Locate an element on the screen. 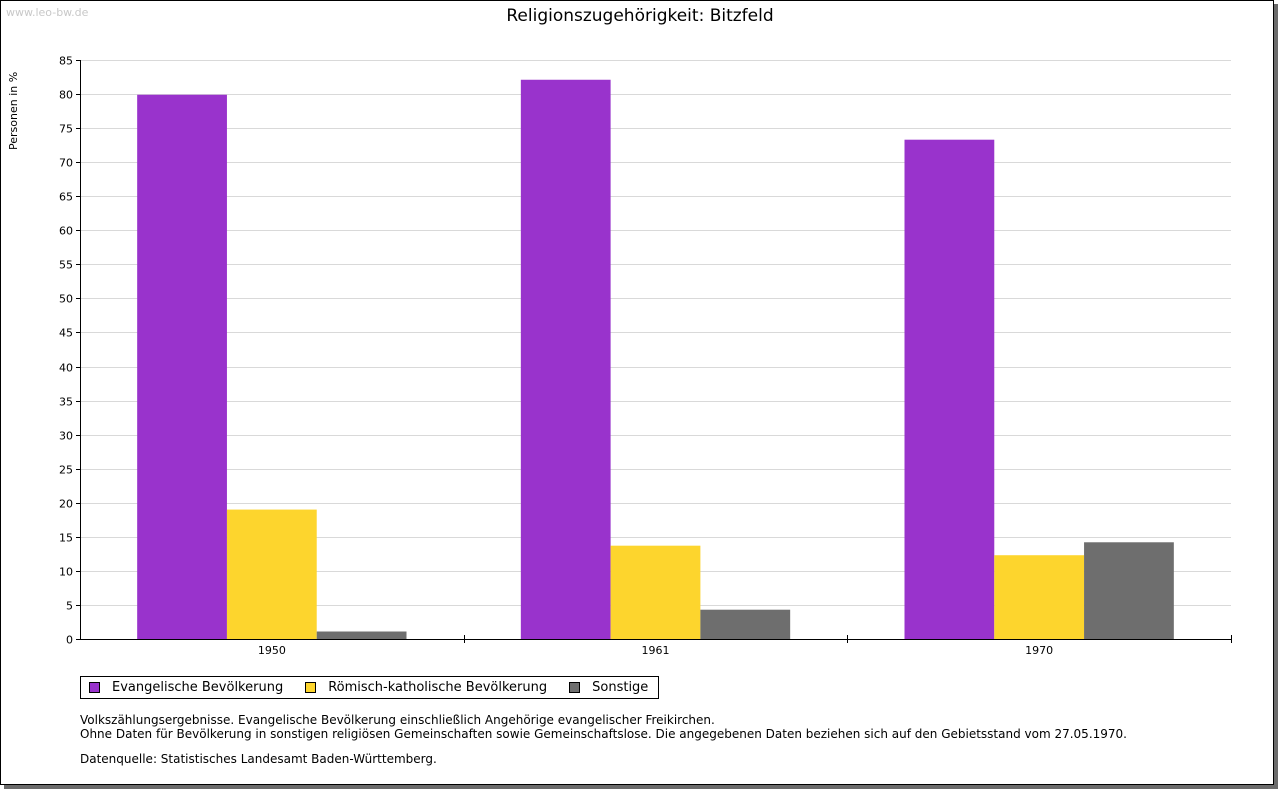  legend-item-1: Evangelische Bevölkerung is located at coordinates (186, 687).